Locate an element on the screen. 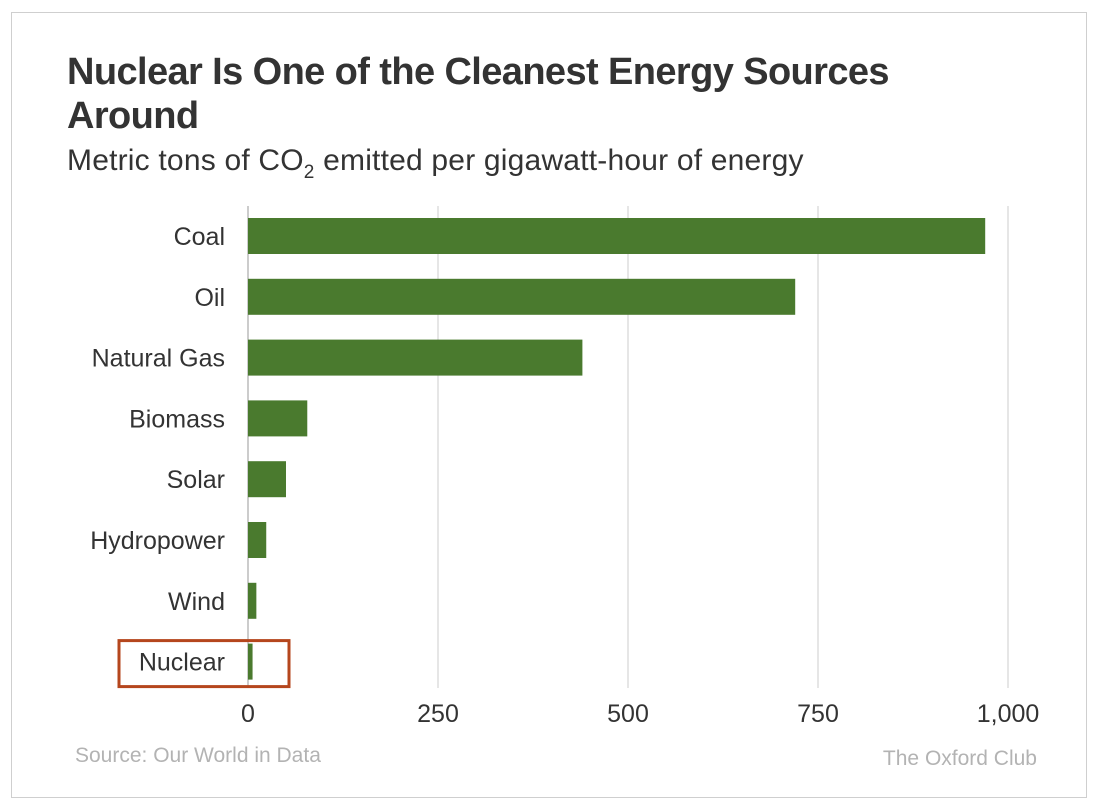  bar-nuclear is located at coordinates (250, 661).